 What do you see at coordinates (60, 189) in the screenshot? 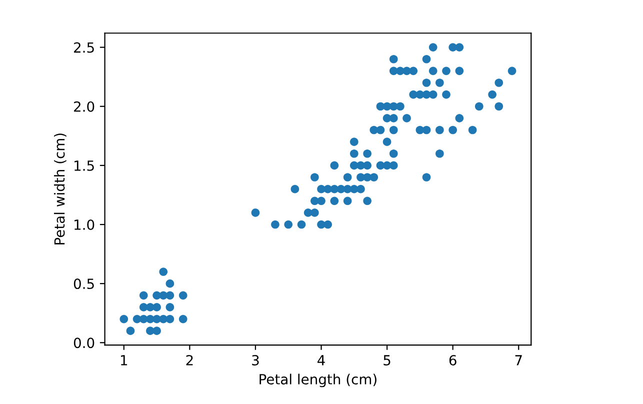
I see `y-axis-title: Petal width (cm)` at bounding box center [60, 189].